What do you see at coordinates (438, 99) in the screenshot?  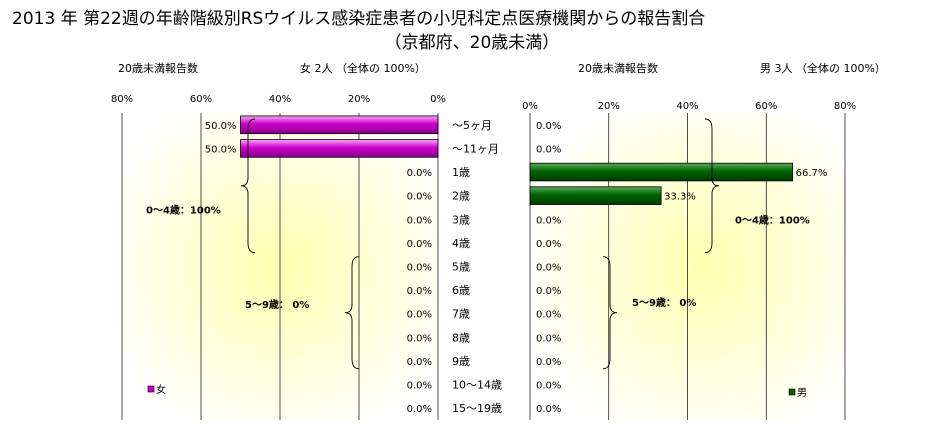 I see `female-tick-label: 0%` at bounding box center [438, 99].